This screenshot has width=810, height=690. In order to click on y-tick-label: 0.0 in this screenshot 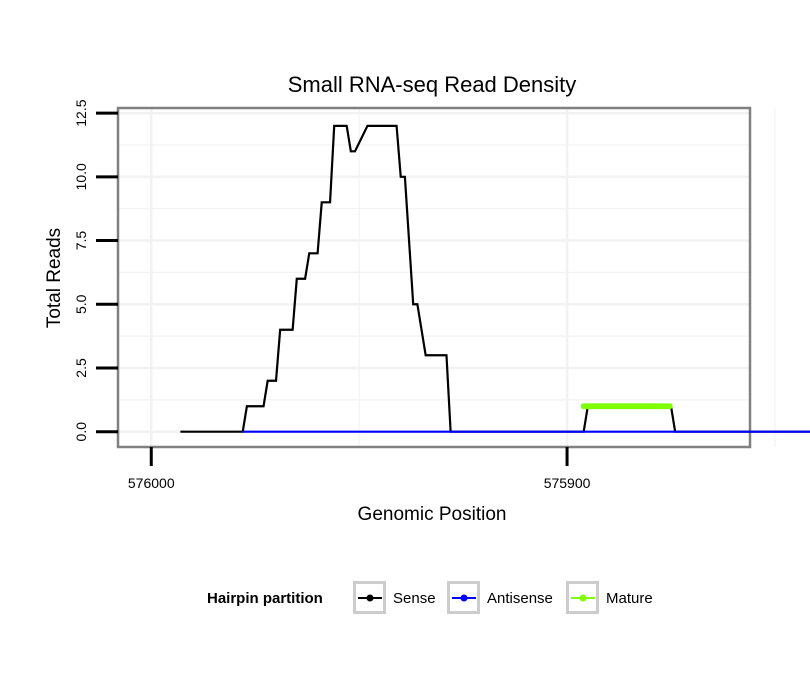, I will do `click(81, 432)`.